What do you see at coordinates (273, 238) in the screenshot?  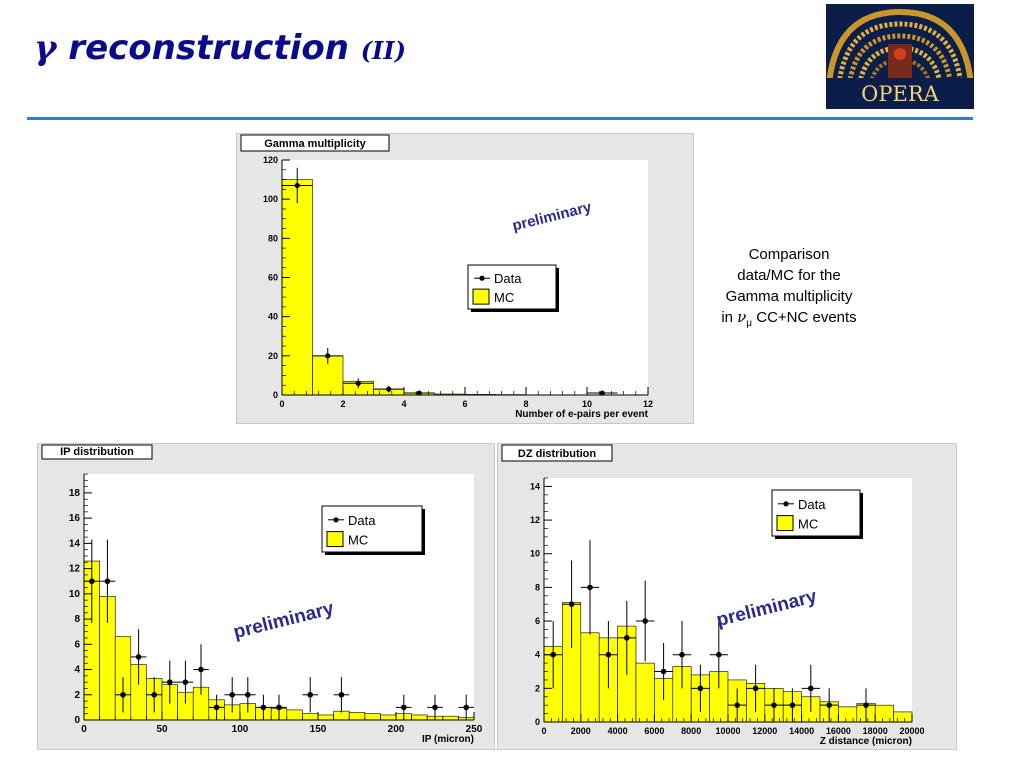 I see `y-tick-label: 80` at bounding box center [273, 238].